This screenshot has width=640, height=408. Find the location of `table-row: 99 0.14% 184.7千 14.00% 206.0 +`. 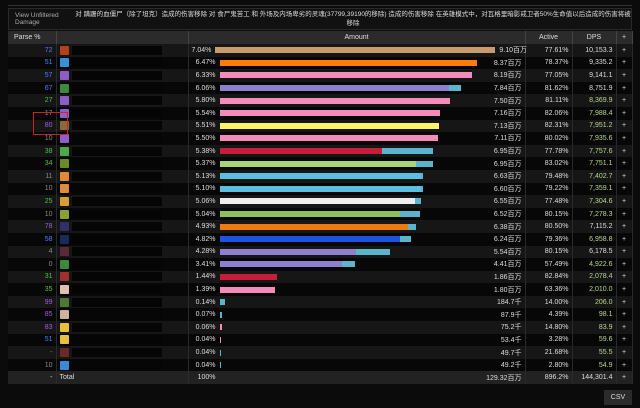

table-row: 99 0.14% 184.7千 14.00% 206.0 + is located at coordinates (320, 302).